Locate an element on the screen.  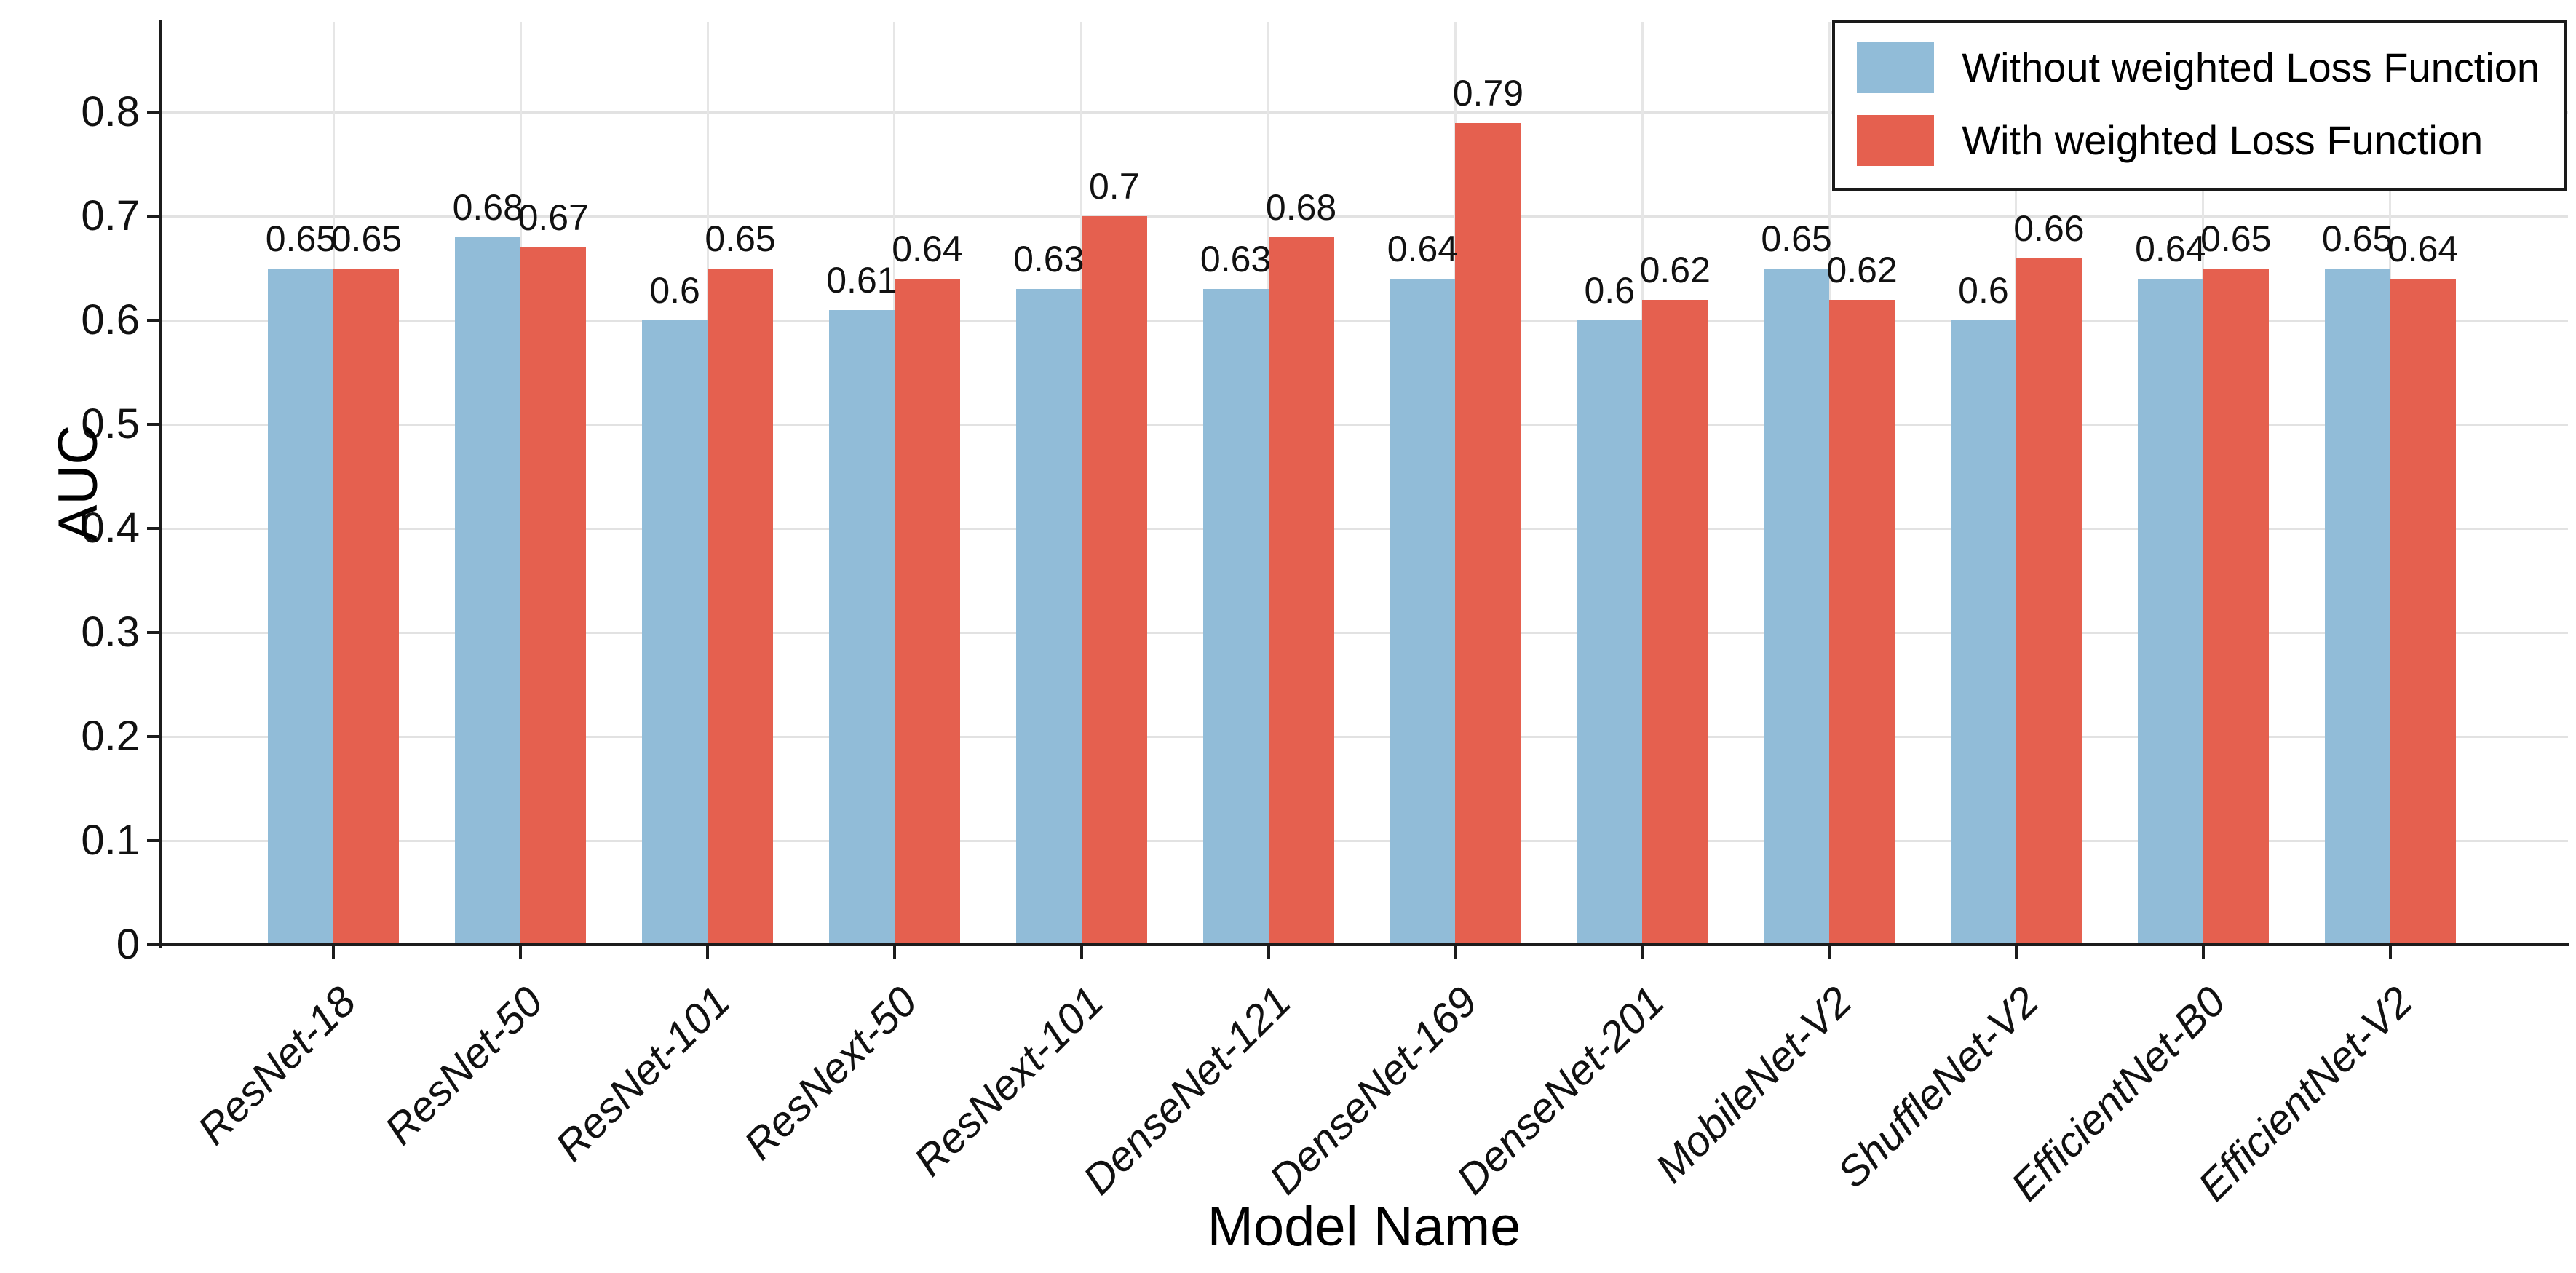
x-axis-title: Model Name is located at coordinates (1364, 1227).